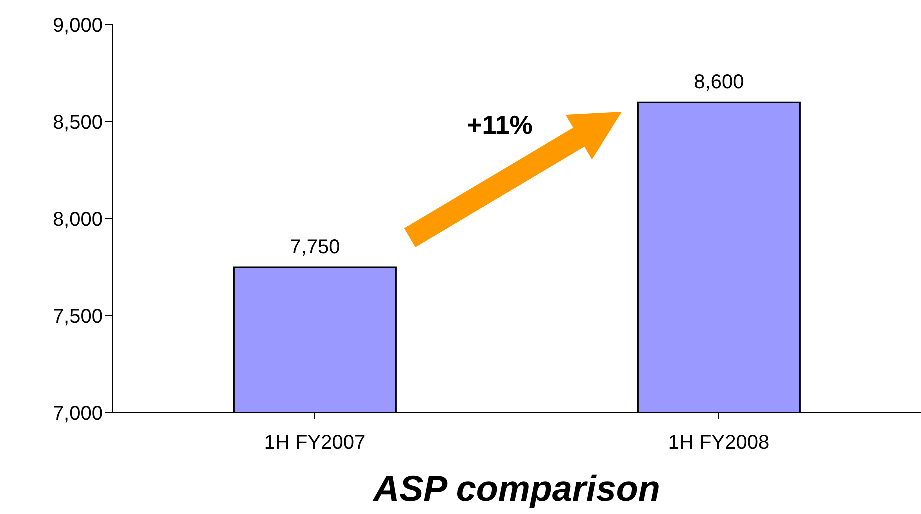 The height and width of the screenshot is (514, 921). Describe the element at coordinates (315, 443) in the screenshot. I see `x-tick-label: 1H FY2007` at that location.